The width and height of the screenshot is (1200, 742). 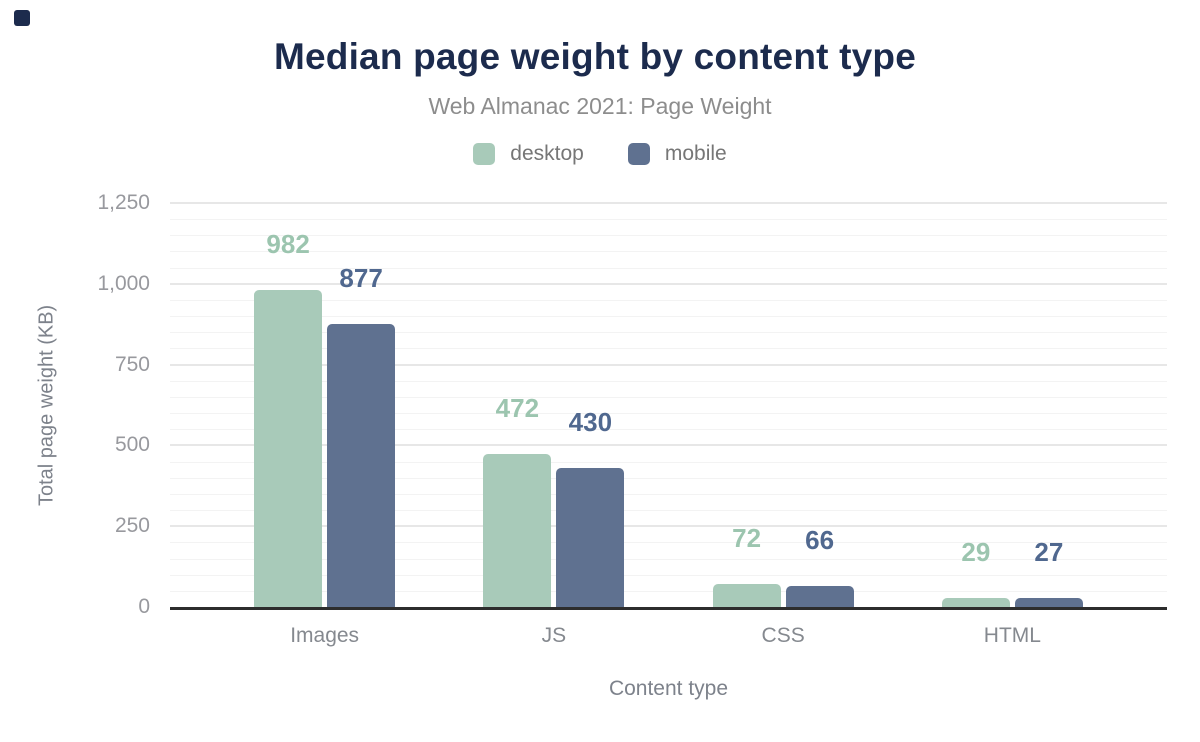 What do you see at coordinates (123, 202) in the screenshot?
I see `y-tick-label: 1,250` at bounding box center [123, 202].